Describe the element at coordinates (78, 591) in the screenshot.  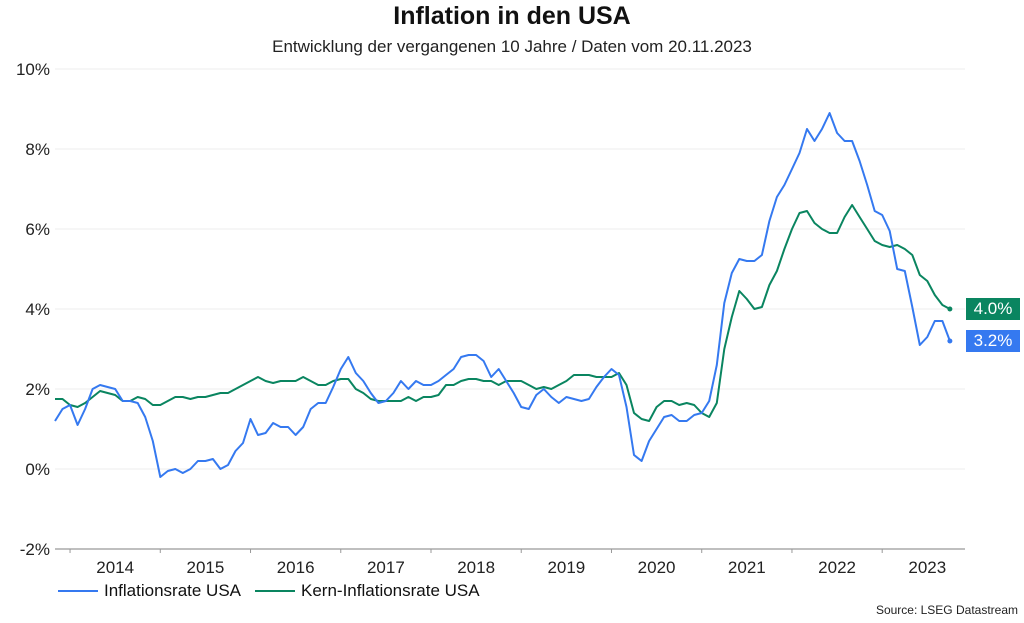
I see `legend-swatch-inflation` at that location.